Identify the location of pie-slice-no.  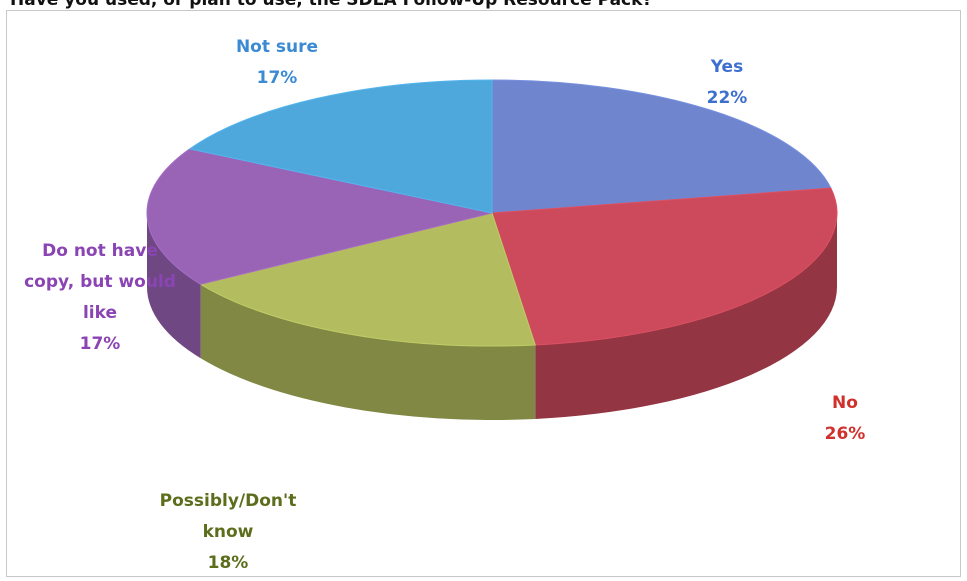
(664, 266).